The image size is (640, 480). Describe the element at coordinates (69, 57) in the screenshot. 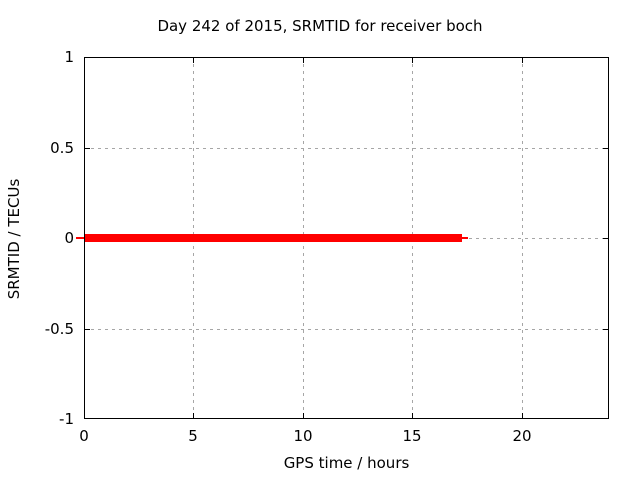

I see `y-tick-label: 1` at that location.